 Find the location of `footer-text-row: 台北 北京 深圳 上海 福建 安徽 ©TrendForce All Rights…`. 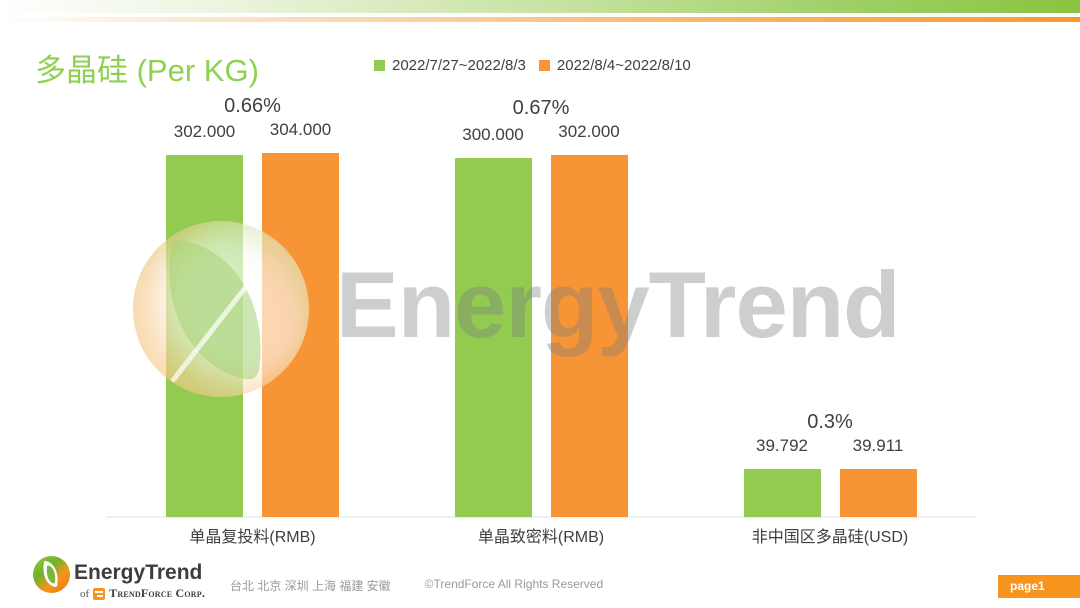

footer-text-row: 台北 北京 深圳 上海 福建 安徽 ©TrendForce All Rights… is located at coordinates (416, 585).